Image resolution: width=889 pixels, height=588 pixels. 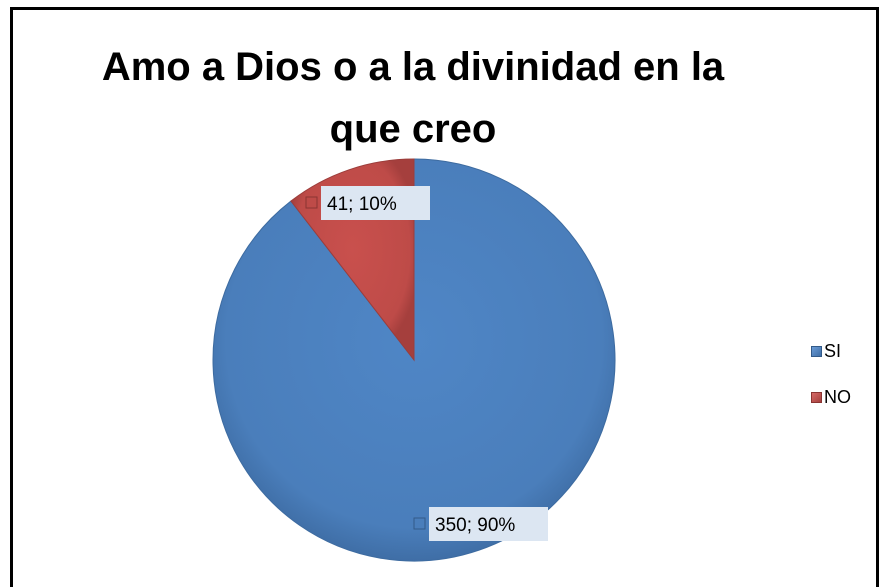 What do you see at coordinates (413, 67) in the screenshot?
I see `chart-title-line-1: Amo a Dios o a la divinidad en la` at bounding box center [413, 67].